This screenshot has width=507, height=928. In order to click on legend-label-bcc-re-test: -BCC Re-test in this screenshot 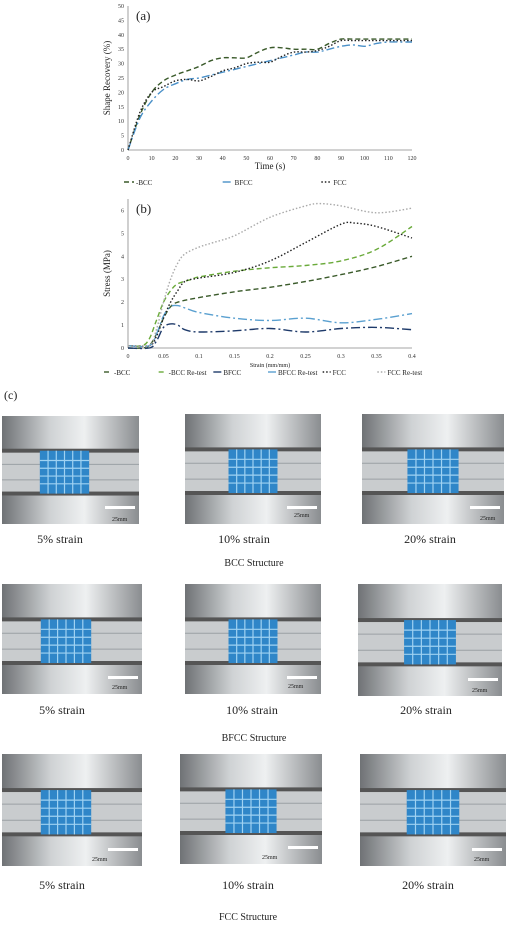, I will do `click(188, 373)`.